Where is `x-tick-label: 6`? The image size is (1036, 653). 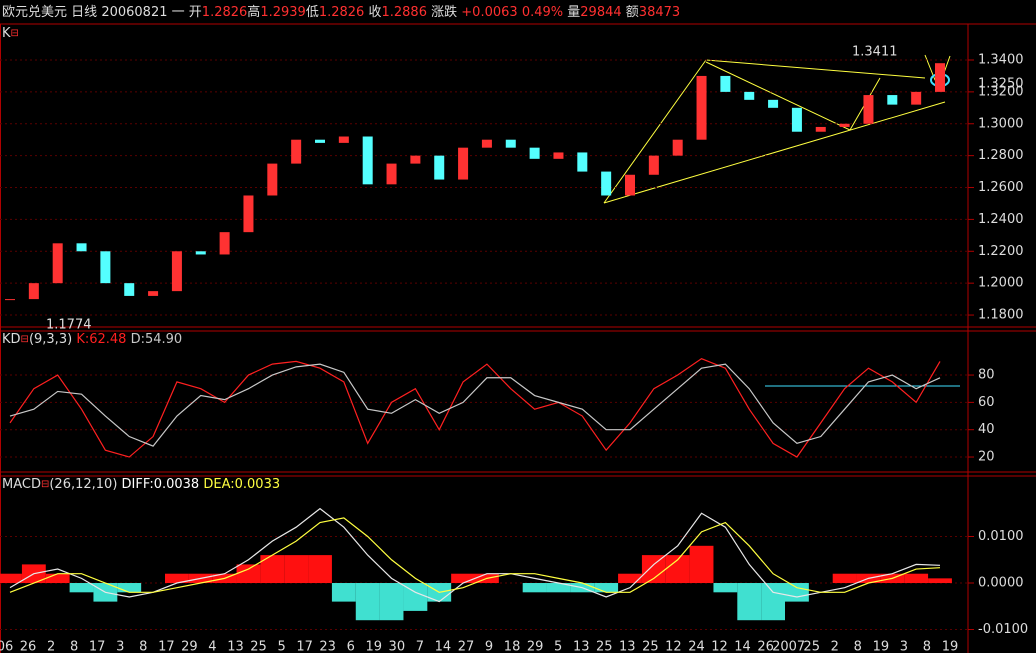 x-tick-label: 6 is located at coordinates (351, 646).